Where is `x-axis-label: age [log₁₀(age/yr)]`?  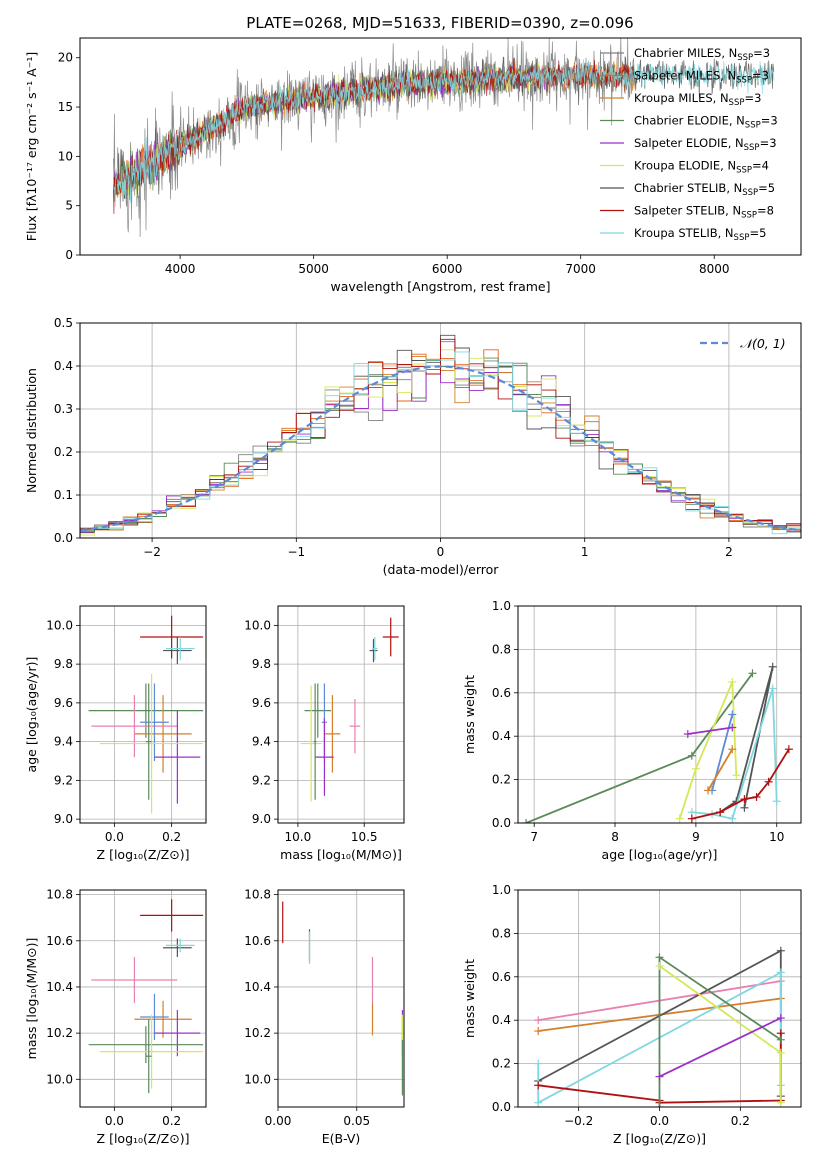
x-axis-label: age [log₁₀(age/yr)] is located at coordinates (660, 854).